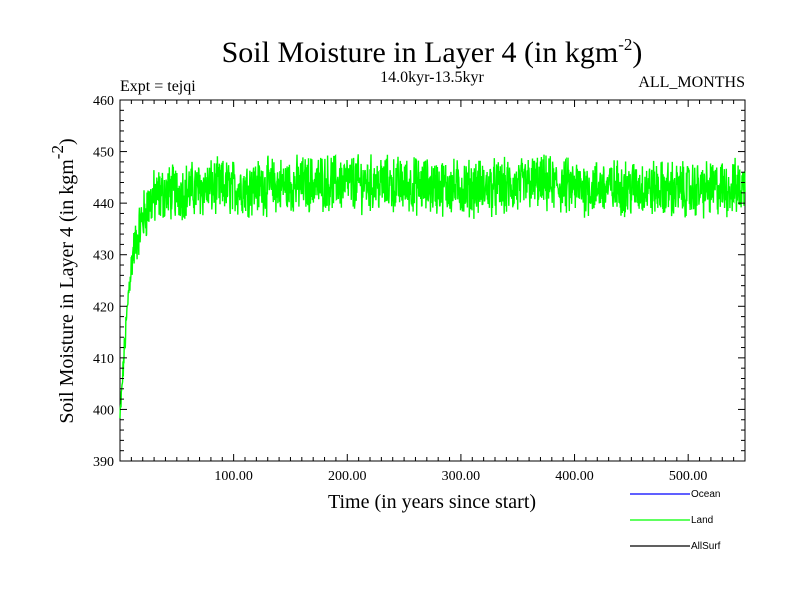  I want to click on x-tick-label: 300.00, so click(461, 476).